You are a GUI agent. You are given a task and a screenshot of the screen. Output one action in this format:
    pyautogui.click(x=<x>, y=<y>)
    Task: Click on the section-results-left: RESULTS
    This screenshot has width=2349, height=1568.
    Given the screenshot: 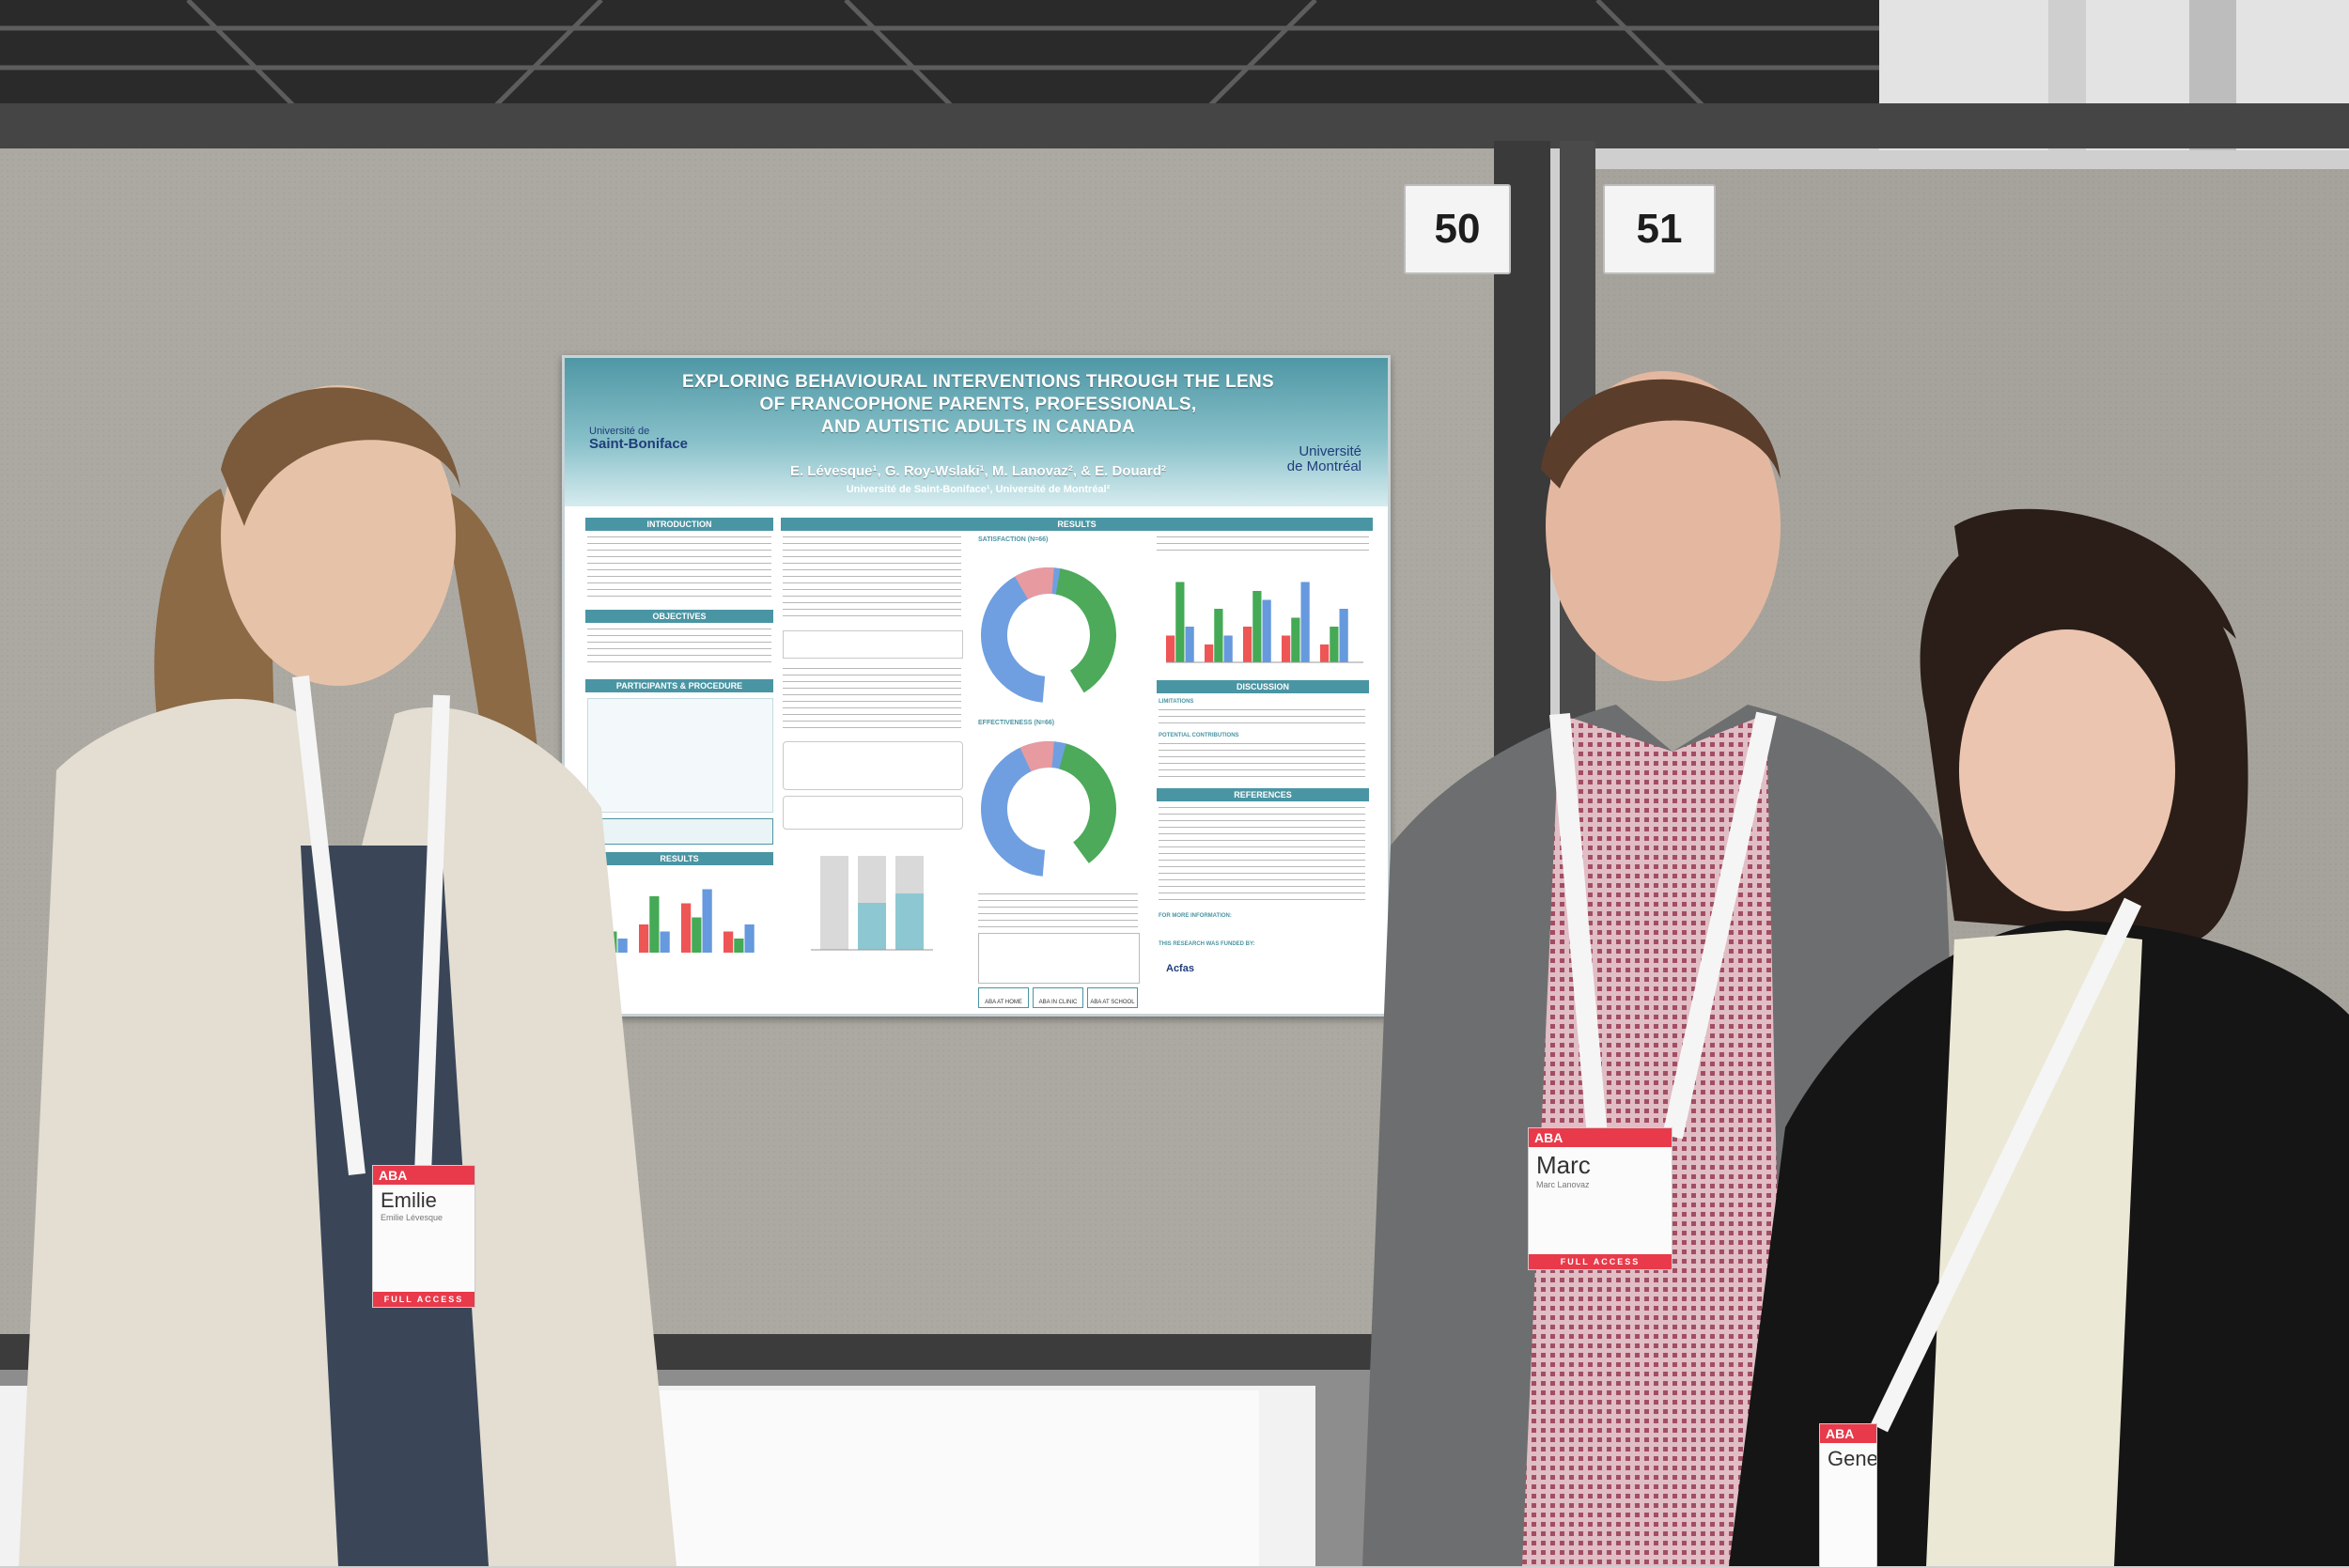 What is the action you would take?
    pyautogui.click(x=679, y=858)
    